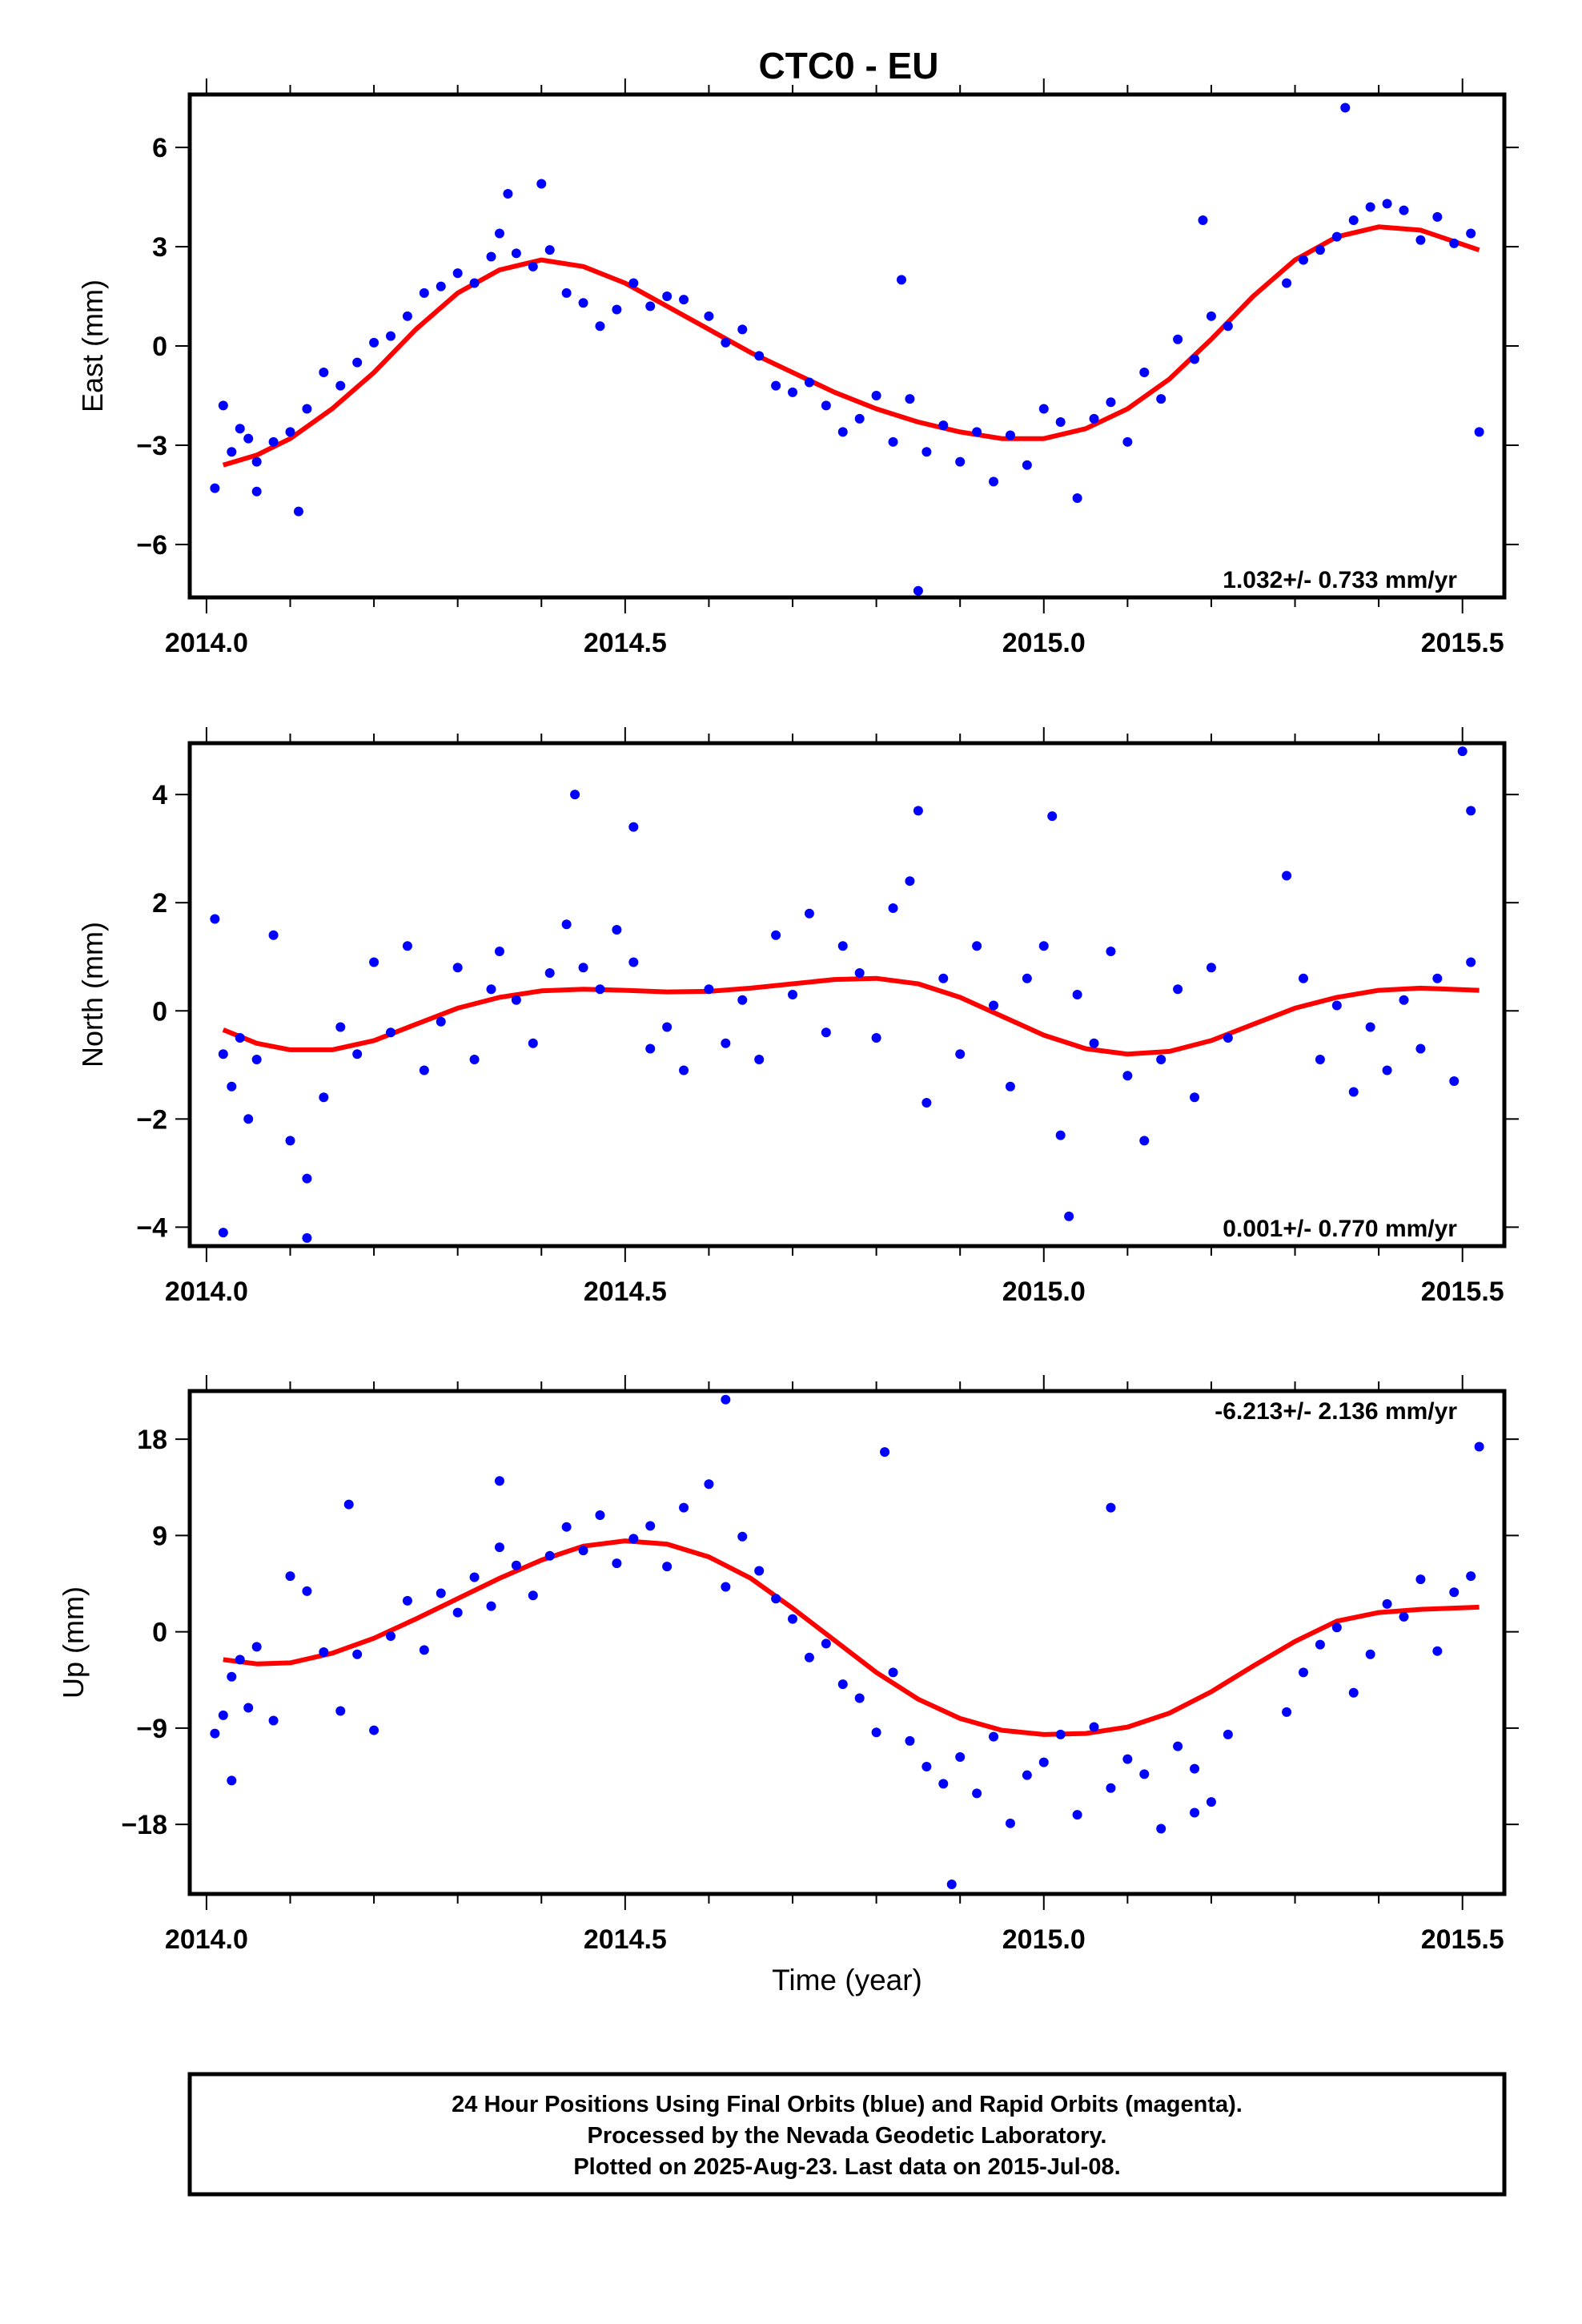 This screenshot has width=1582, height=2324. I want to click on east-rate-label: 1.032+/- 0.733 mm/yr, so click(1340, 580).